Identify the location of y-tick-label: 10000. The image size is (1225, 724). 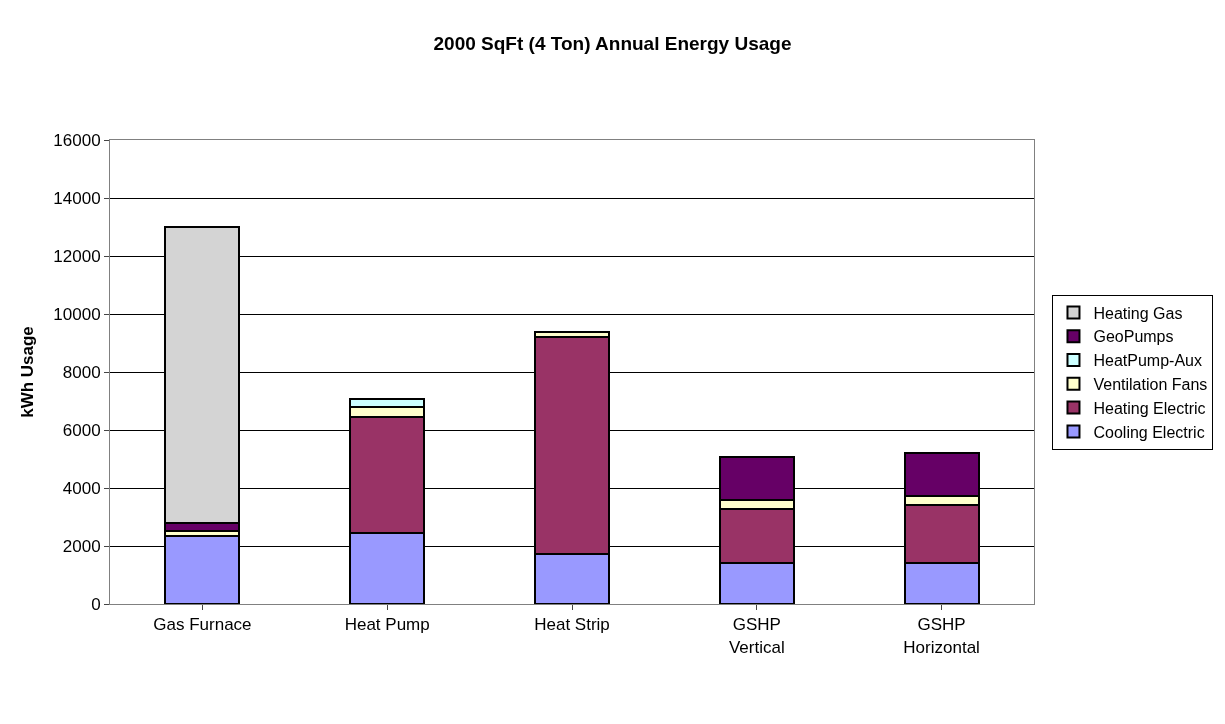
(77, 314).